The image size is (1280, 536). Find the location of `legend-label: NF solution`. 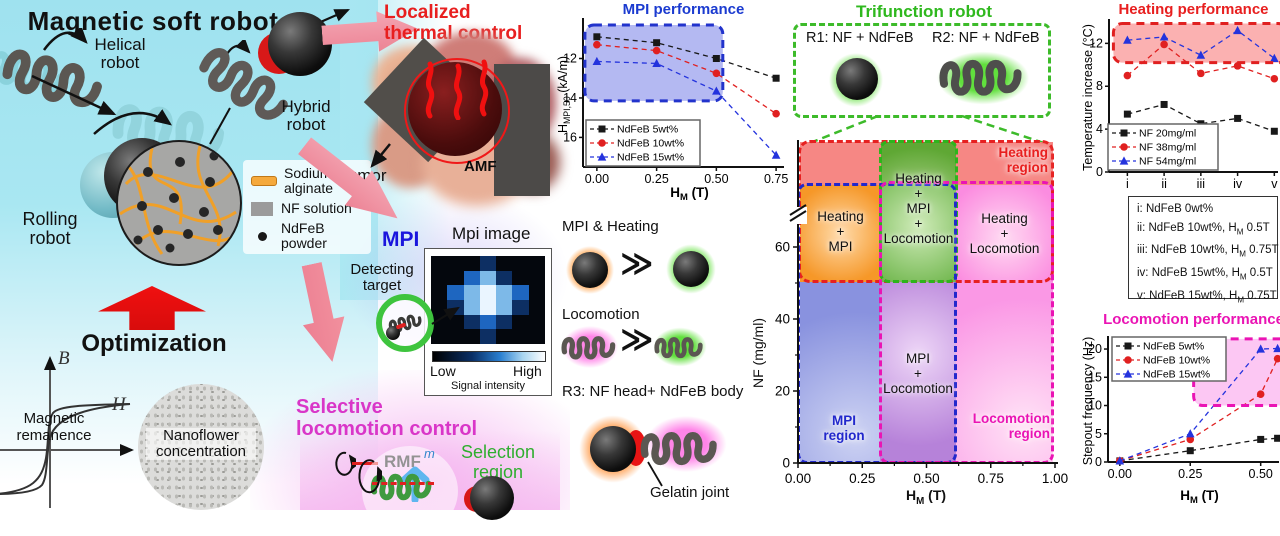

legend-label: NF solution is located at coordinates (316, 208).